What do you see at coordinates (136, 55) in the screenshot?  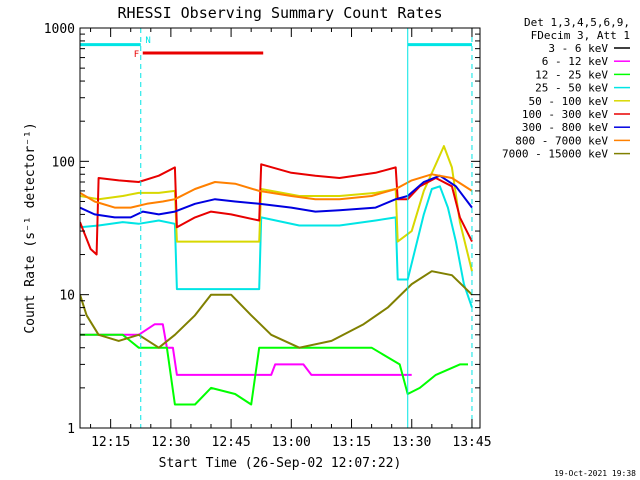 I see `flare-label: F` at bounding box center [136, 55].